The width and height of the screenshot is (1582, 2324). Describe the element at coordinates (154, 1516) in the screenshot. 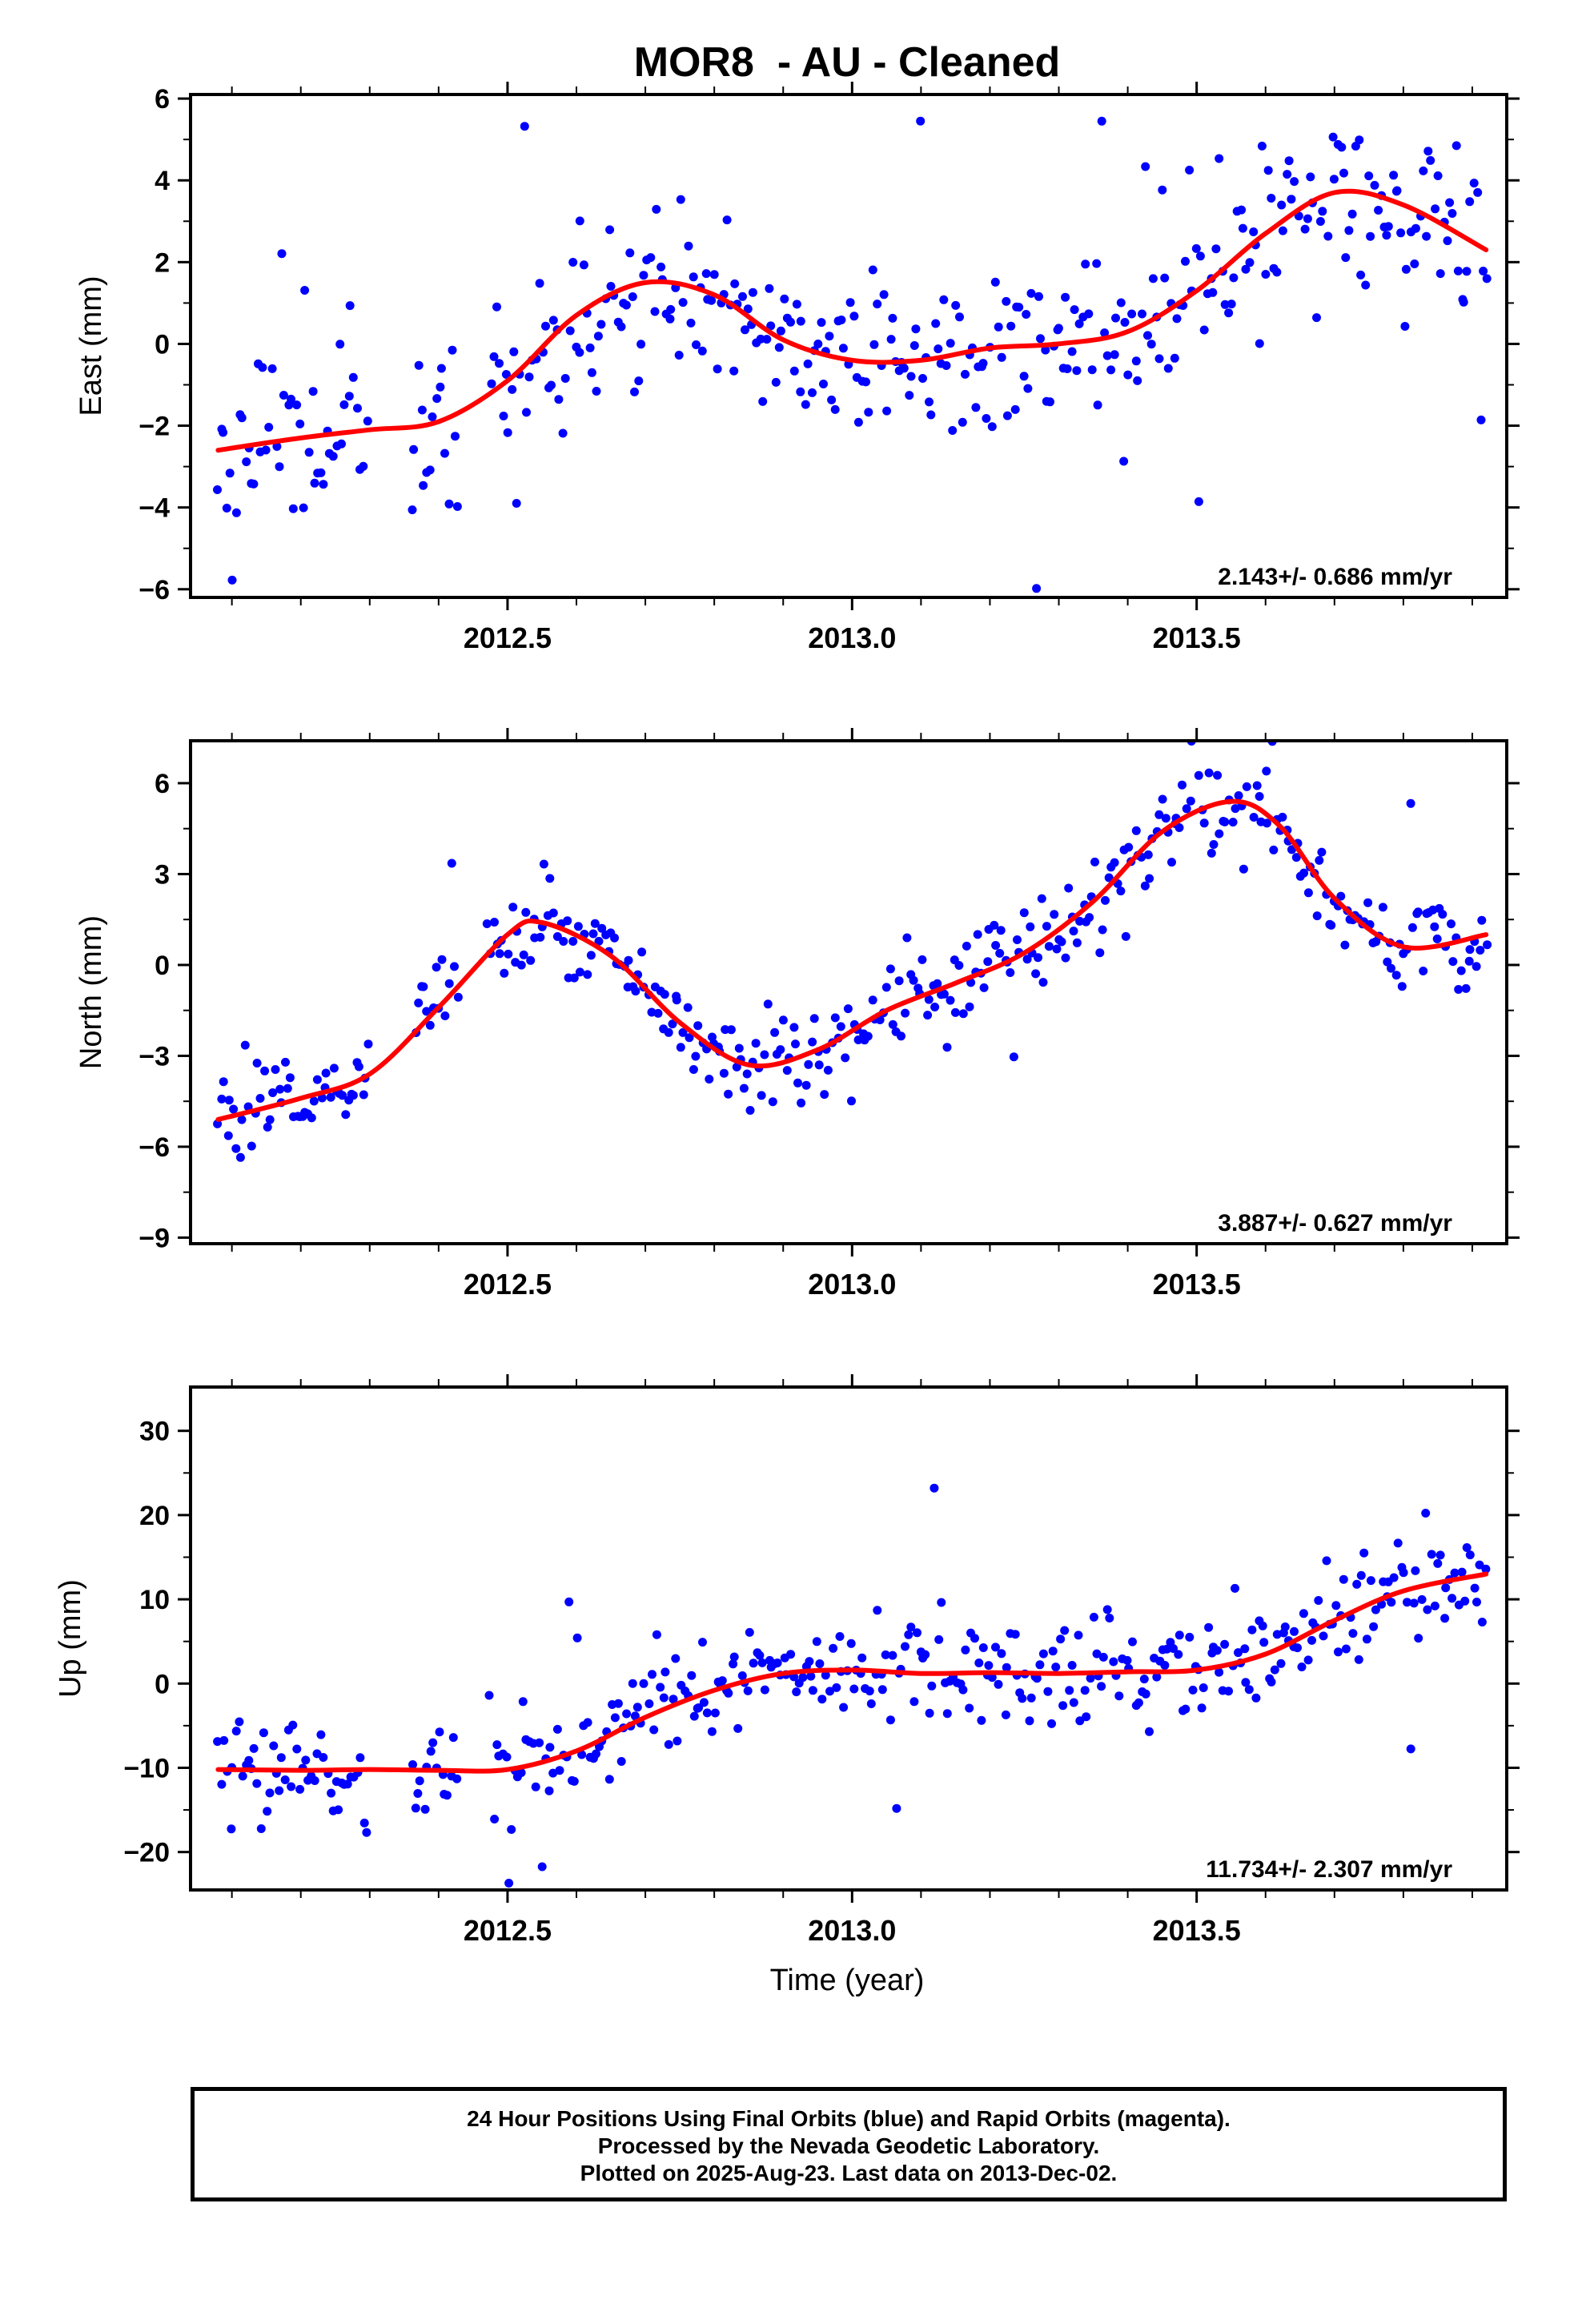

I see `y-tick-label: 20` at that location.